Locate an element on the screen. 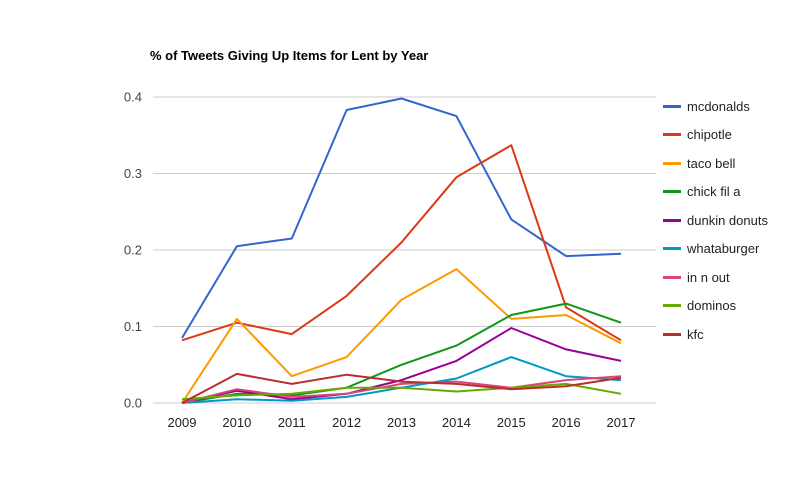  x-tick-label: 2012 is located at coordinates (346, 422).